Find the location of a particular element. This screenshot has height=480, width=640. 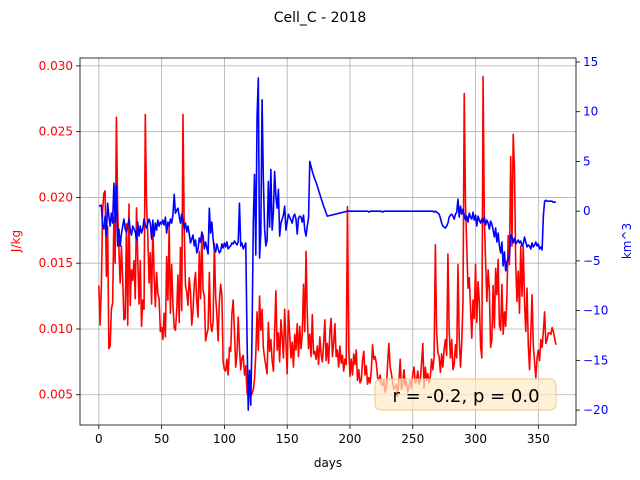

left-y-axis-ticks: 0.005 0.010 0.015 0.020 0.025 0.030 is located at coordinates (59, 230).